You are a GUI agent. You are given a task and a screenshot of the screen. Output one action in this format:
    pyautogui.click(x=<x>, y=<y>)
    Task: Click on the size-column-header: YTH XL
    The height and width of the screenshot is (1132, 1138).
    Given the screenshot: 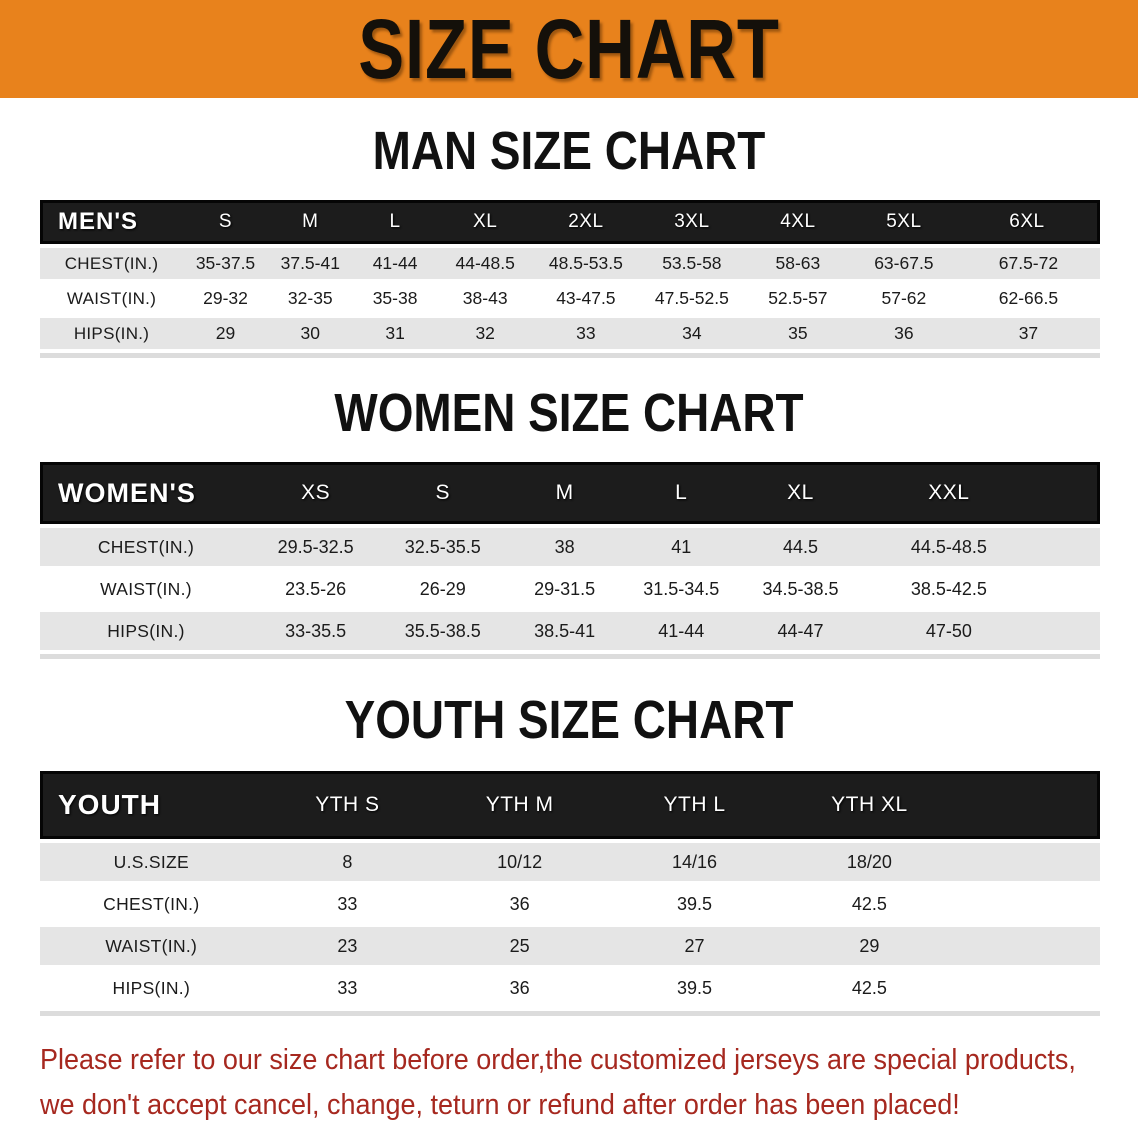 What is the action you would take?
    pyautogui.click(x=869, y=805)
    